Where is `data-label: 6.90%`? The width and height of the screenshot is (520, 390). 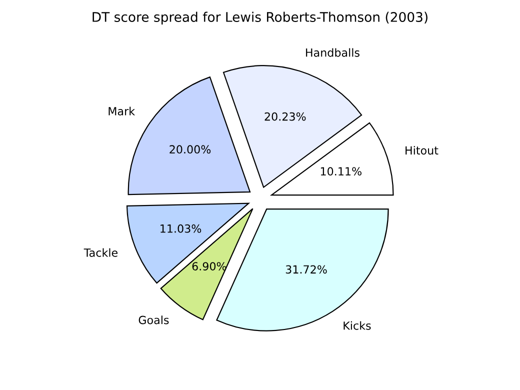
data-label: 6.90% is located at coordinates (209, 266).